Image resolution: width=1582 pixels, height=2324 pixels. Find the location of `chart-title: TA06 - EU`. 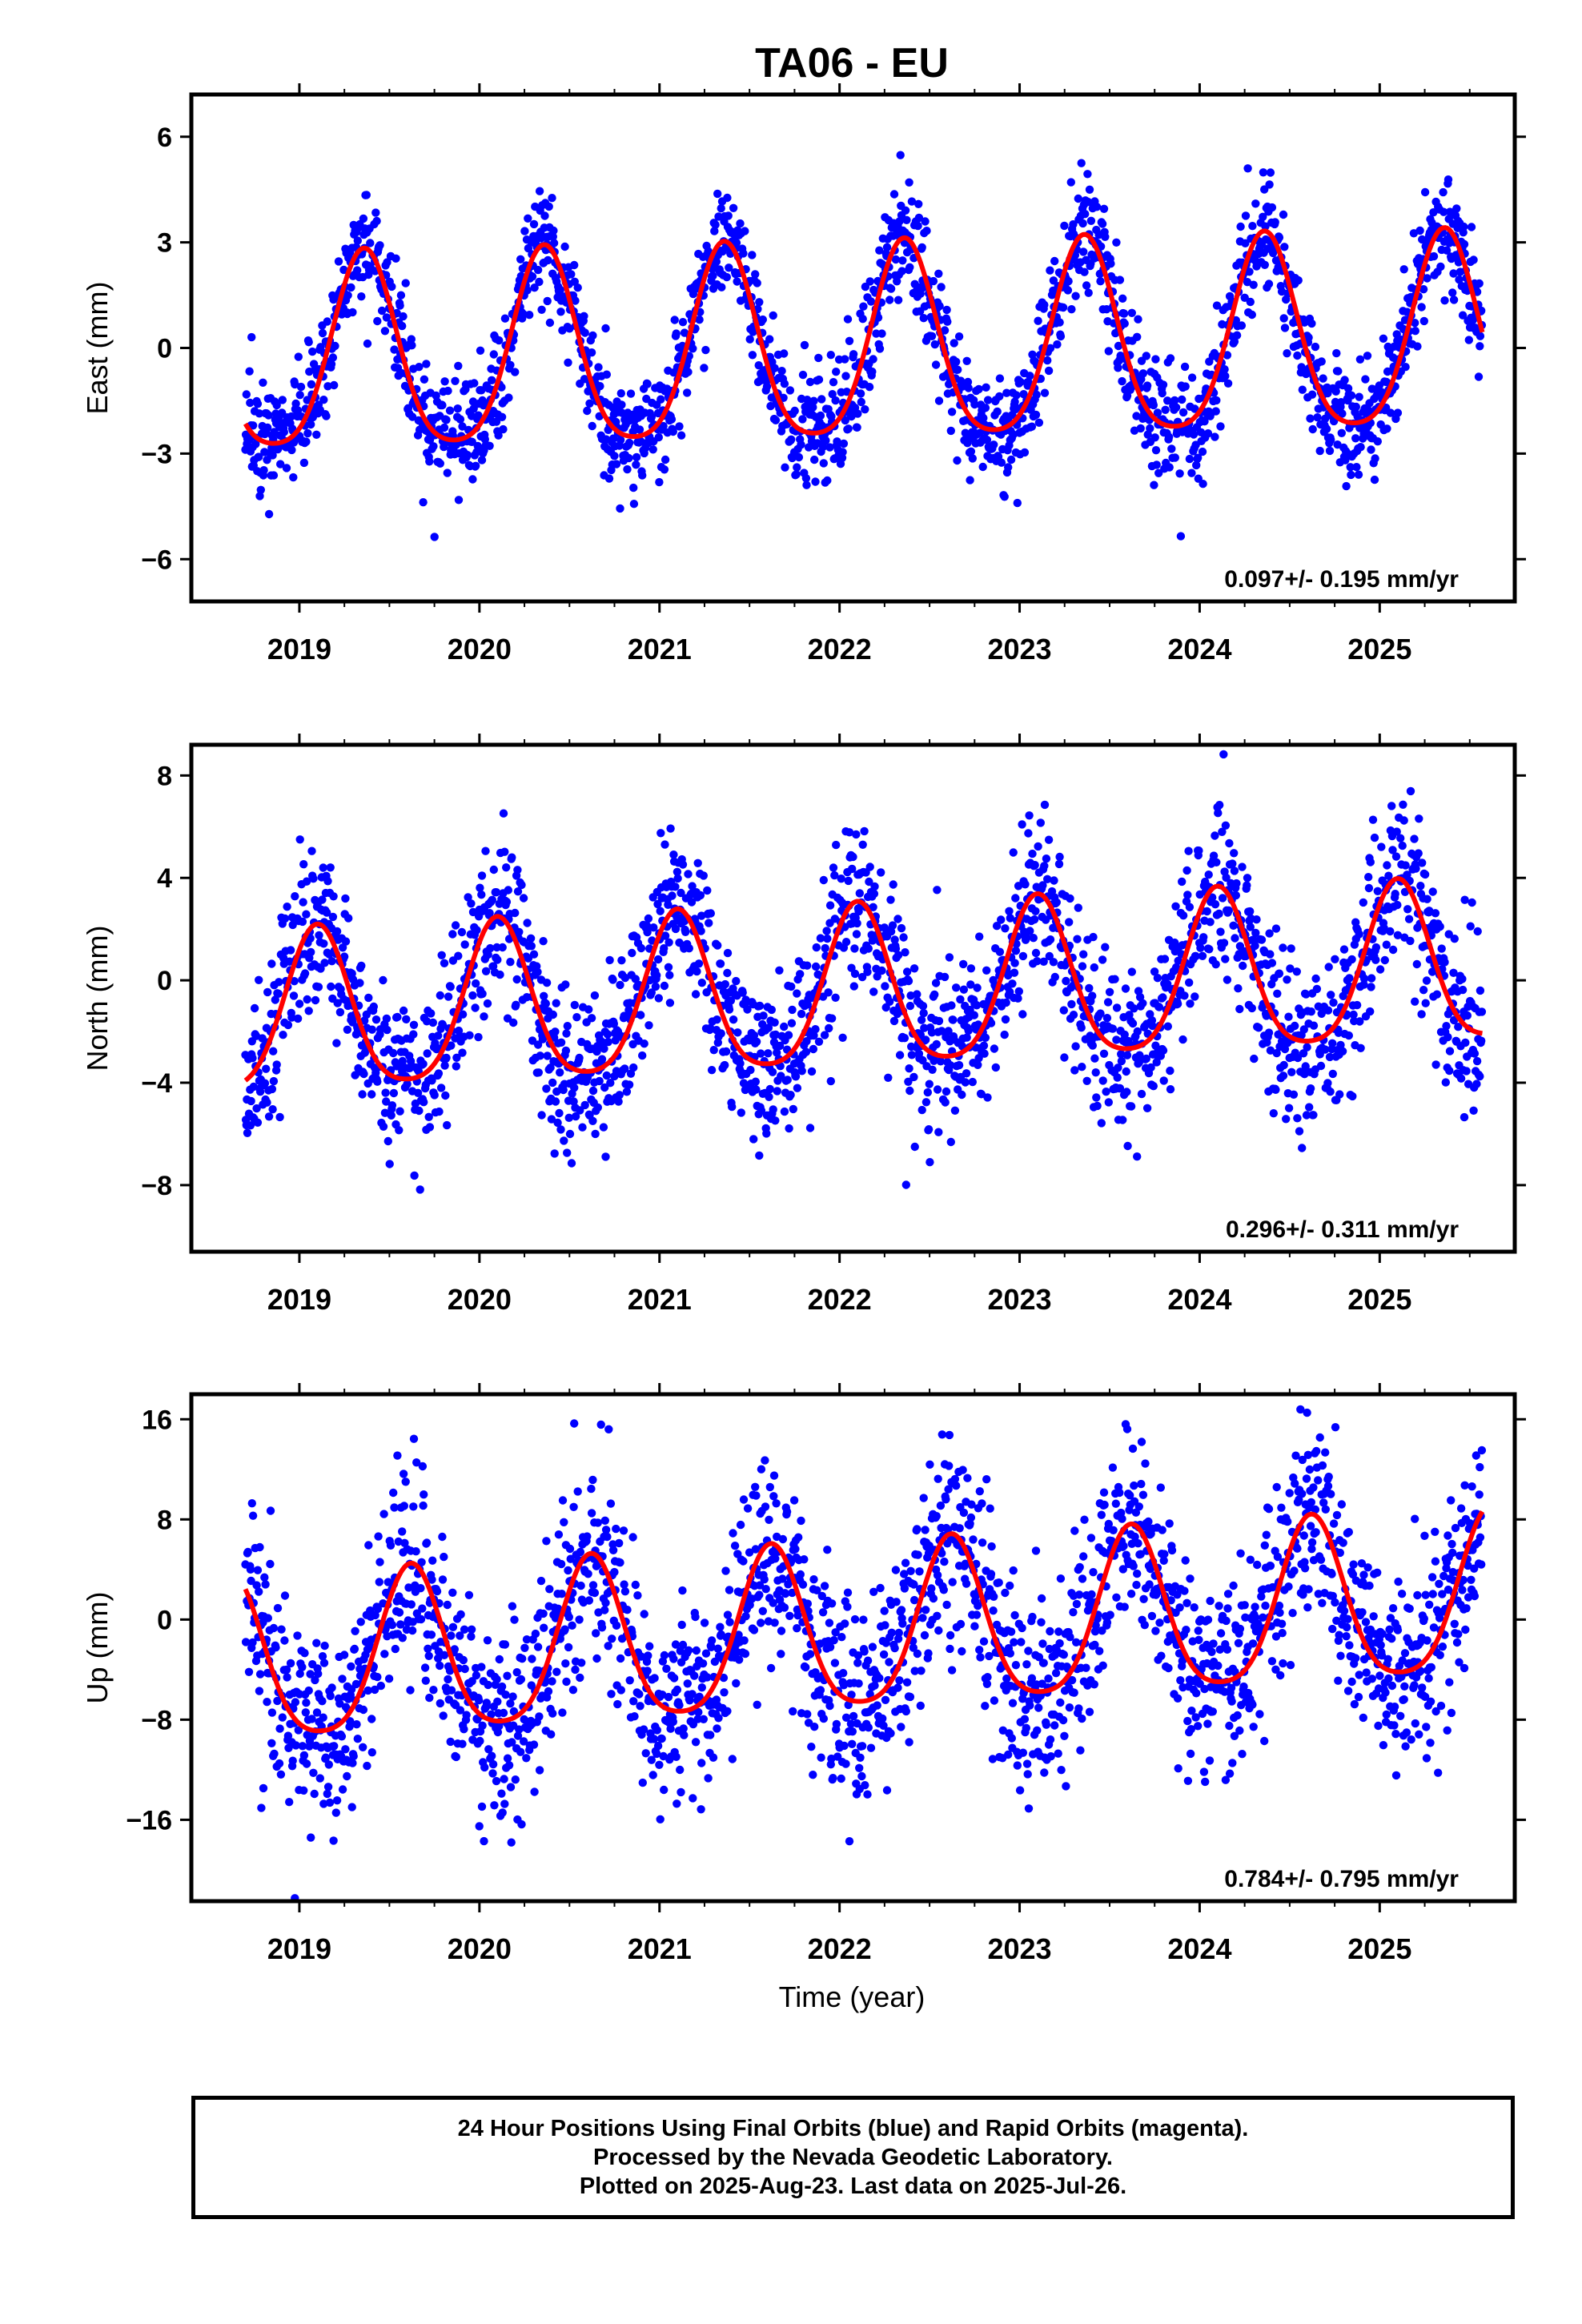

chart-title: TA06 - EU is located at coordinates (852, 63).